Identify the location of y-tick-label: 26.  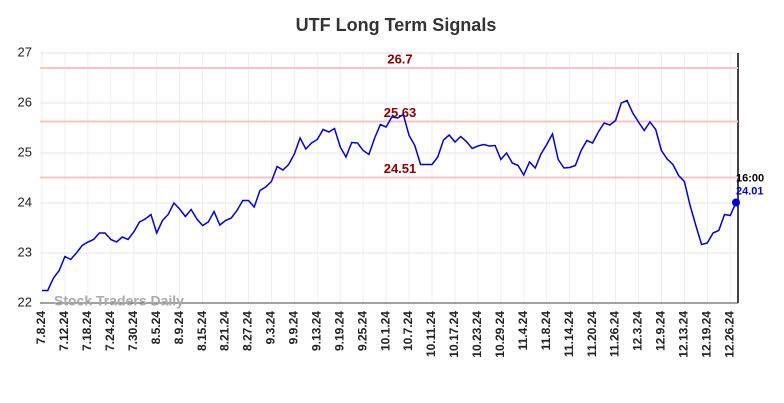
(25, 101).